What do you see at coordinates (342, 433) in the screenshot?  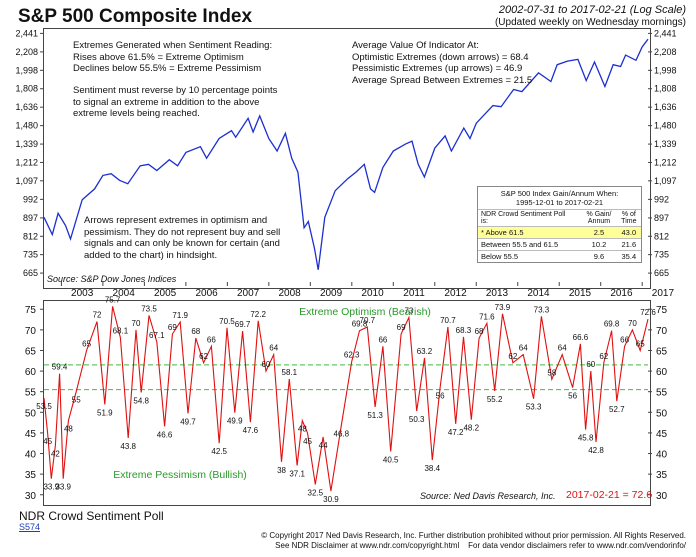 I see `sentiment-value-label: 46.8` at bounding box center [342, 433].